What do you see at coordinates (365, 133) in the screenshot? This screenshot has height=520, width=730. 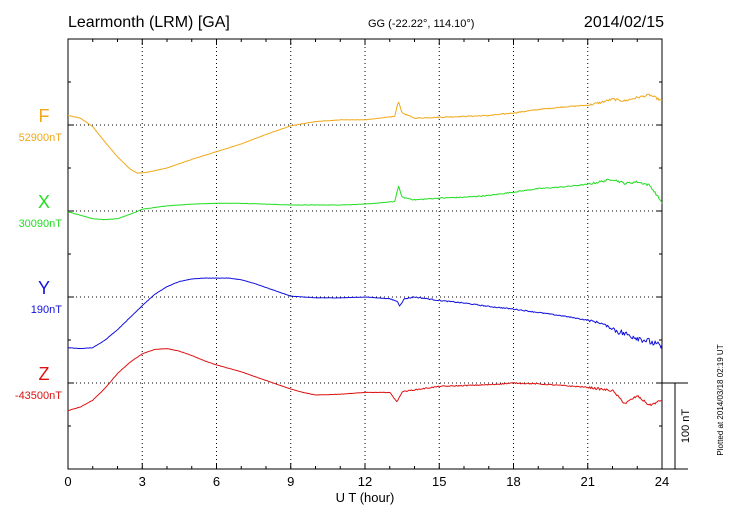 I see `series-line-f` at bounding box center [365, 133].